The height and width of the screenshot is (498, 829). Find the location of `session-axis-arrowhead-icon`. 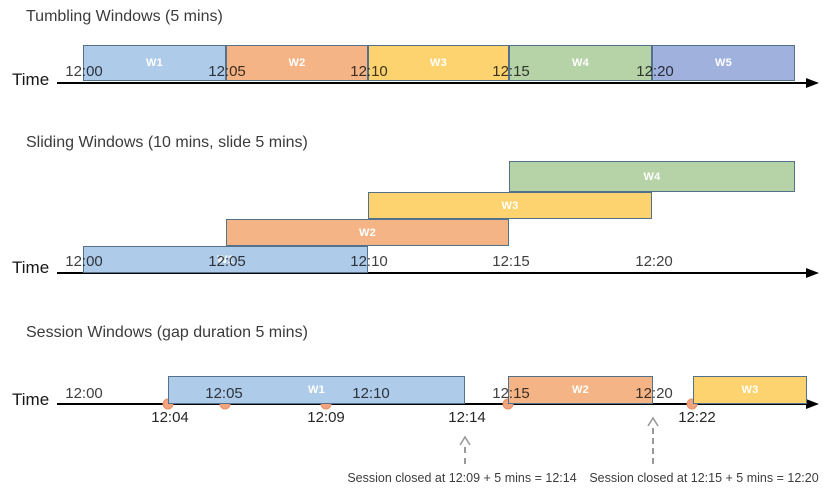

session-axis-arrowhead-icon is located at coordinates (812, 404).